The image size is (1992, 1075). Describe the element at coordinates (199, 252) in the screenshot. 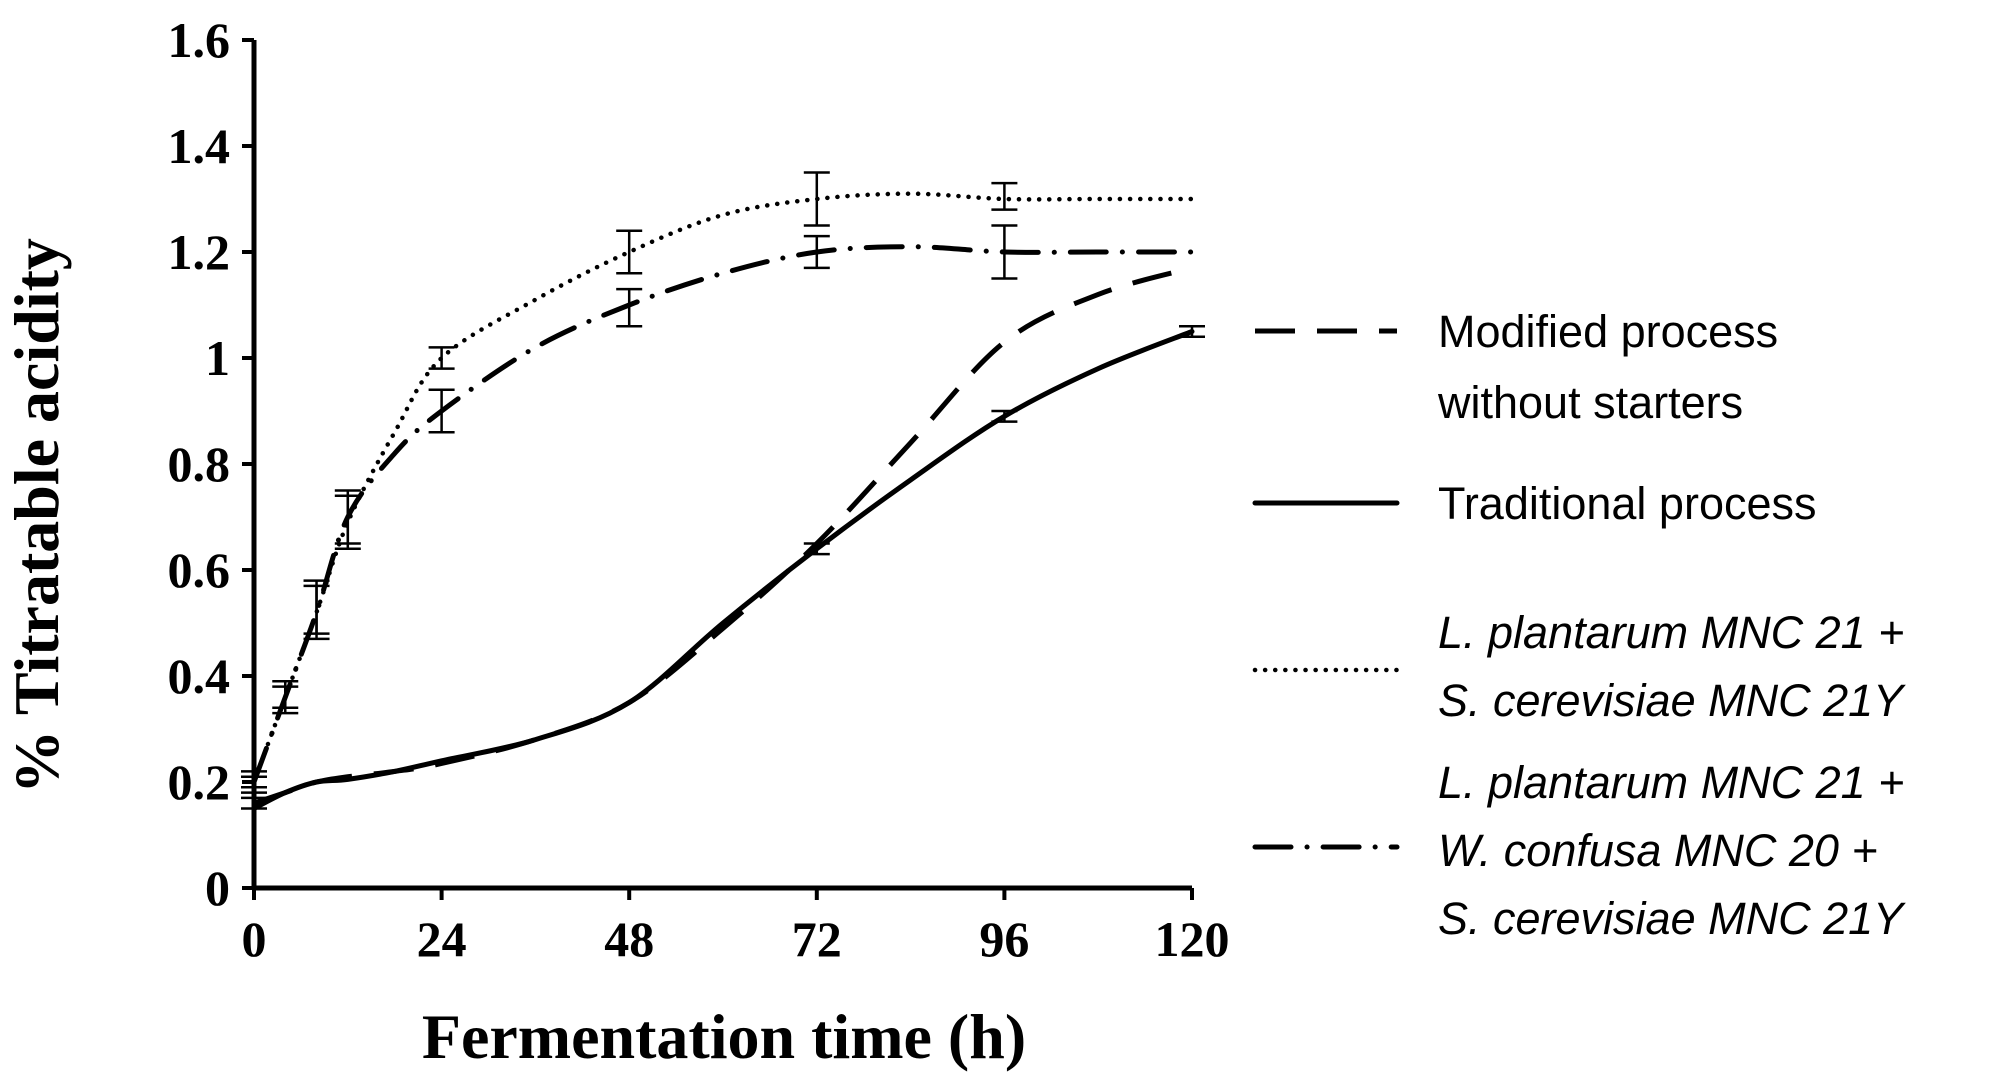

I see `y-tick-label: 1.2` at that location.